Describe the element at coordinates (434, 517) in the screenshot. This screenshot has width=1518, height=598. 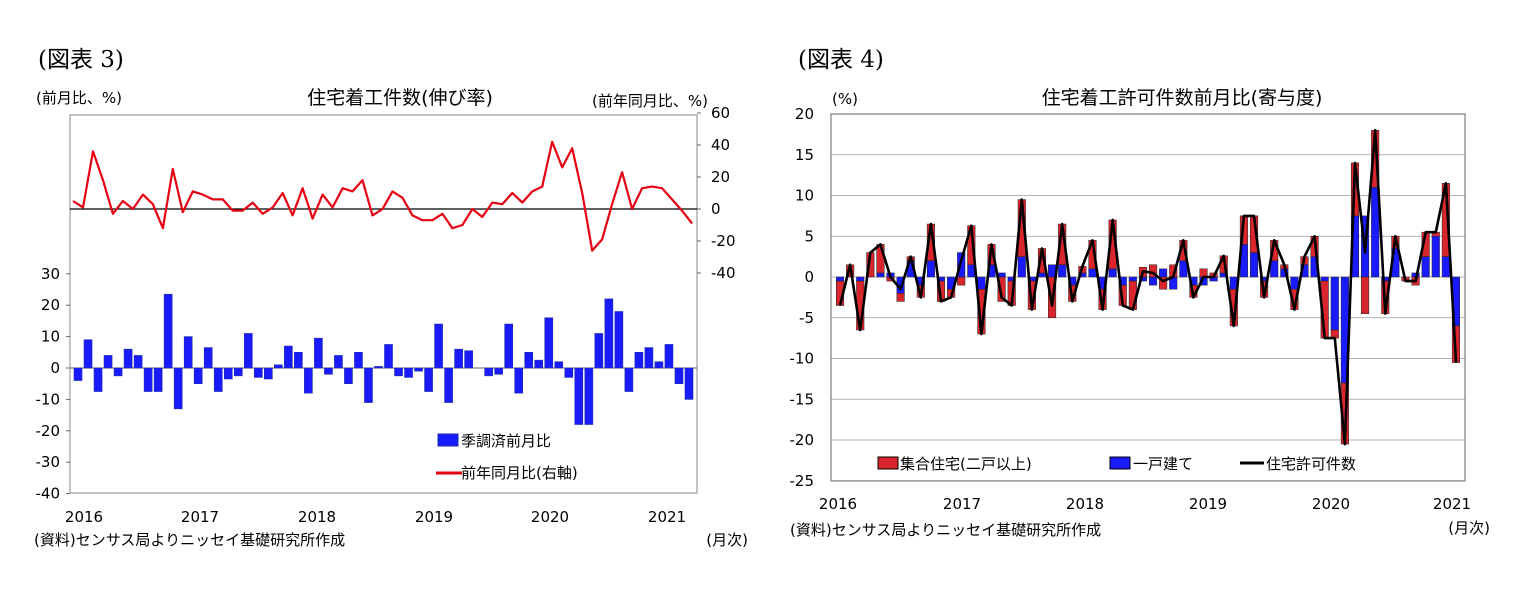
I see `chart-3-x-tick-label: 2019` at that location.